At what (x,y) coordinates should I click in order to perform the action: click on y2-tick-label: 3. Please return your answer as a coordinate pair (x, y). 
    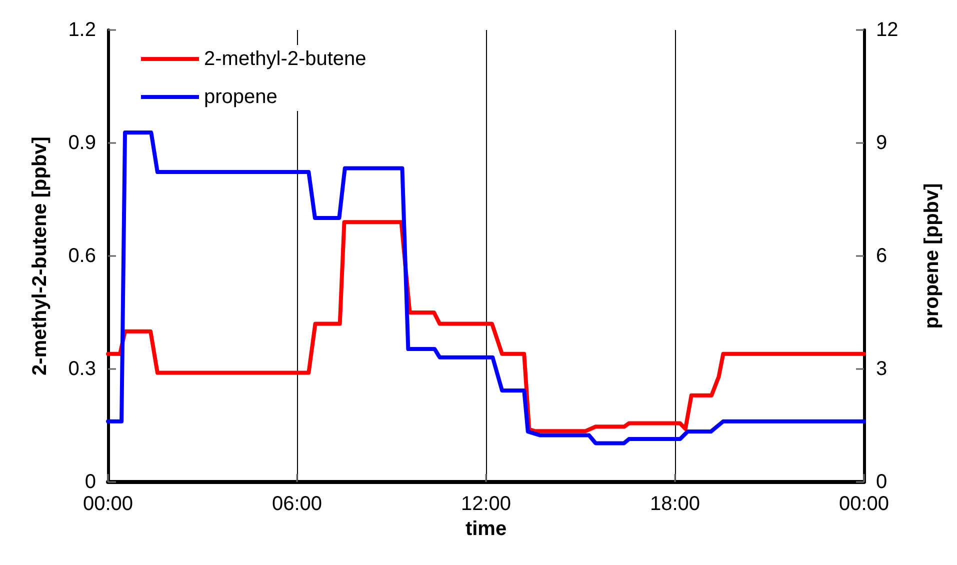
    Looking at the image, I should click on (882, 369).